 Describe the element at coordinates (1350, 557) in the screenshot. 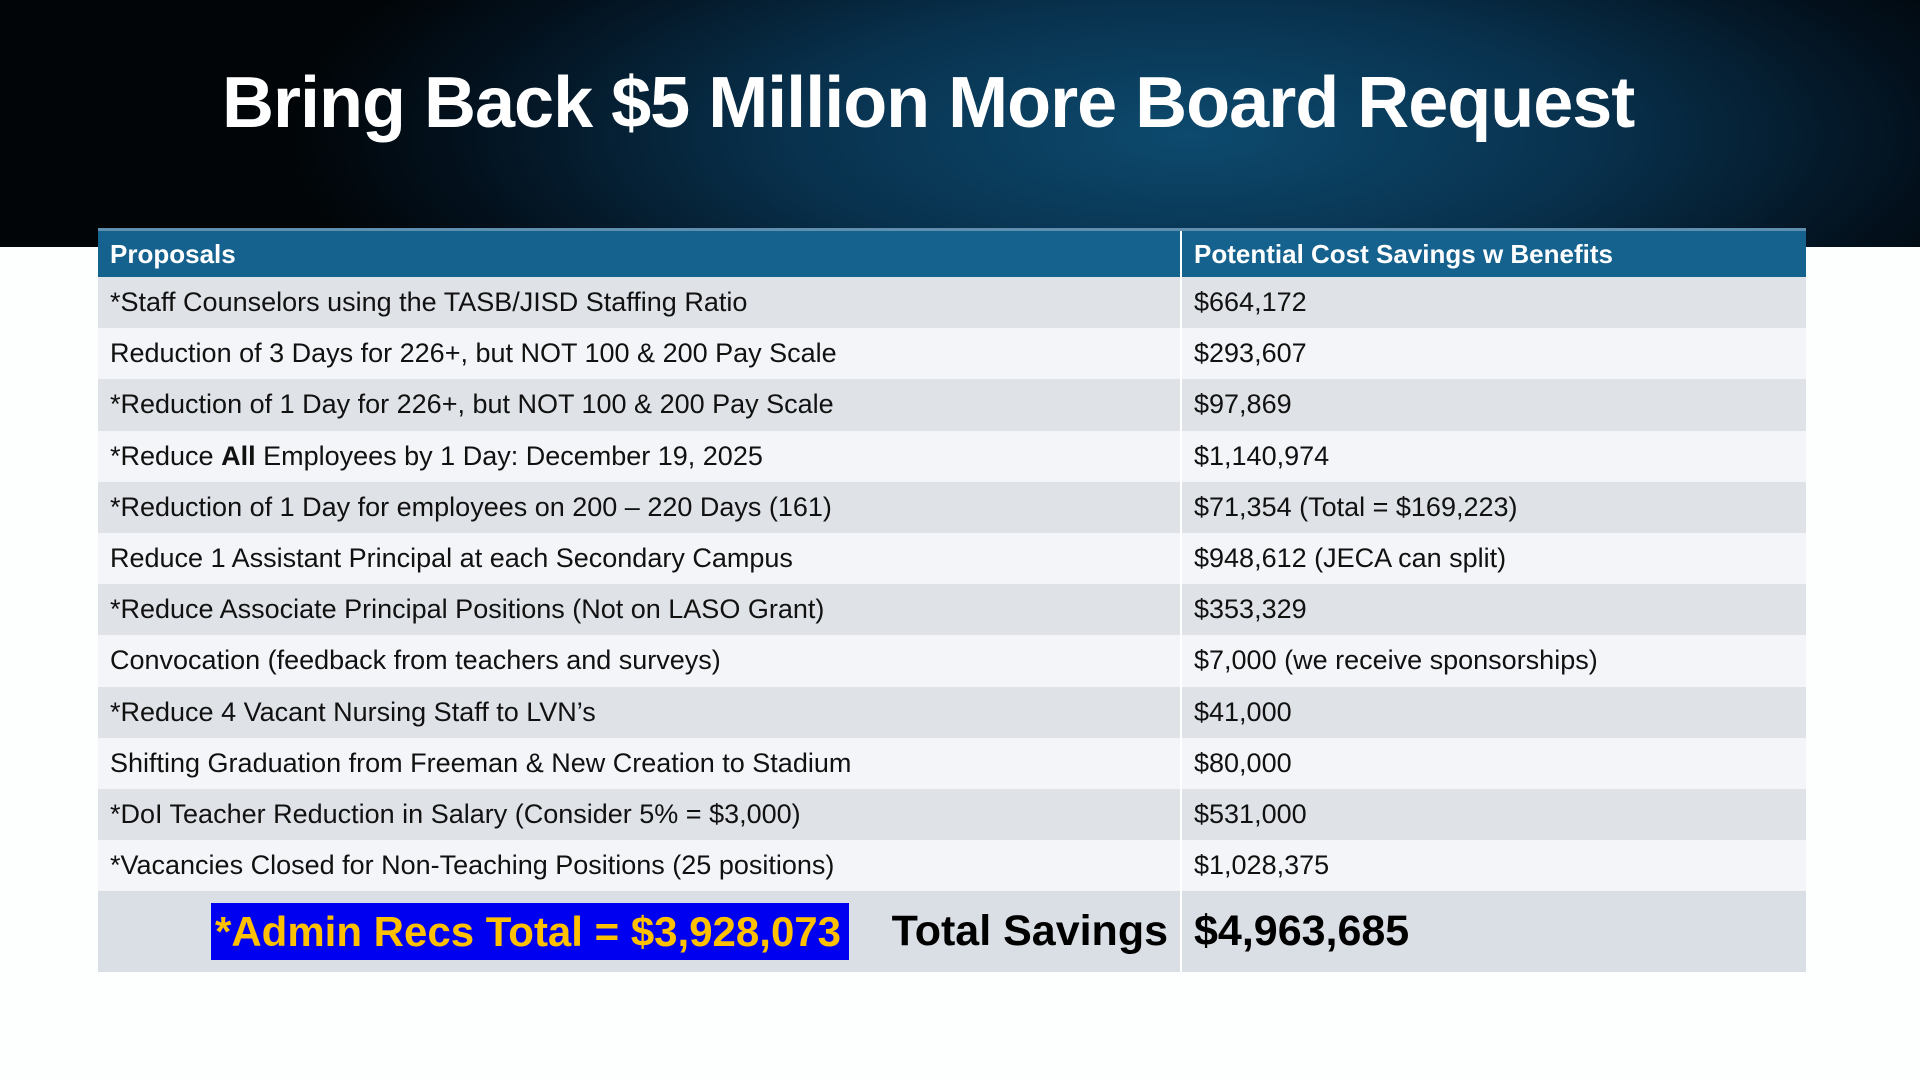

I see `savings-cell: $948,612 (JECA can split)` at that location.